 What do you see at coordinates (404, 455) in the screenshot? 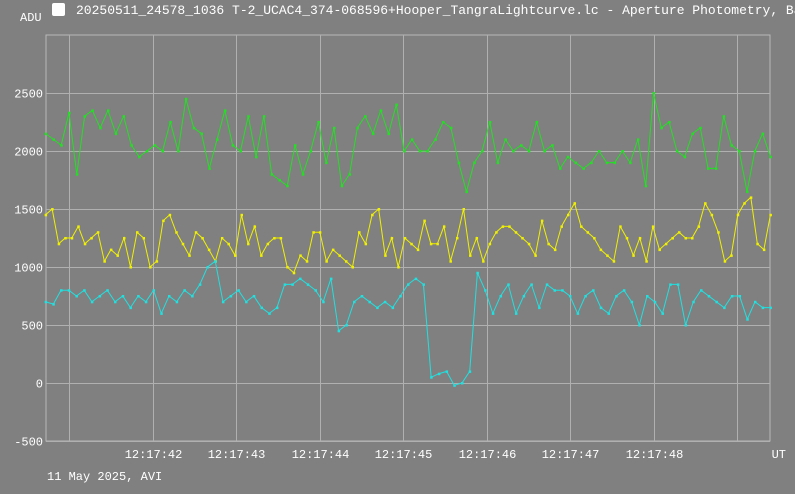
I see `x-tick-label: 12:17:45` at bounding box center [404, 455].